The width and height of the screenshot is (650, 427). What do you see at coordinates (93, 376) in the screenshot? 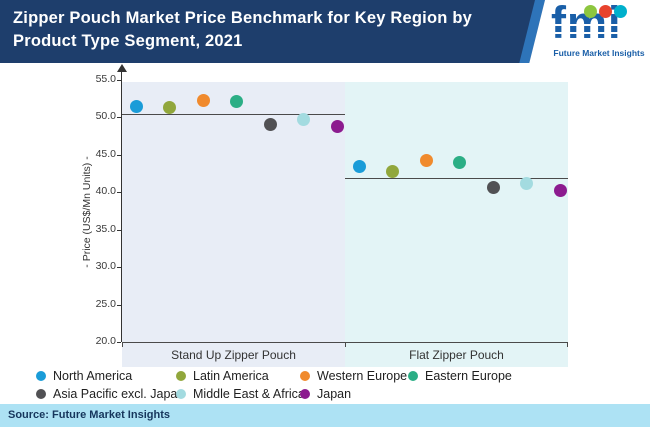
I see `legend-label: North America` at bounding box center [93, 376].